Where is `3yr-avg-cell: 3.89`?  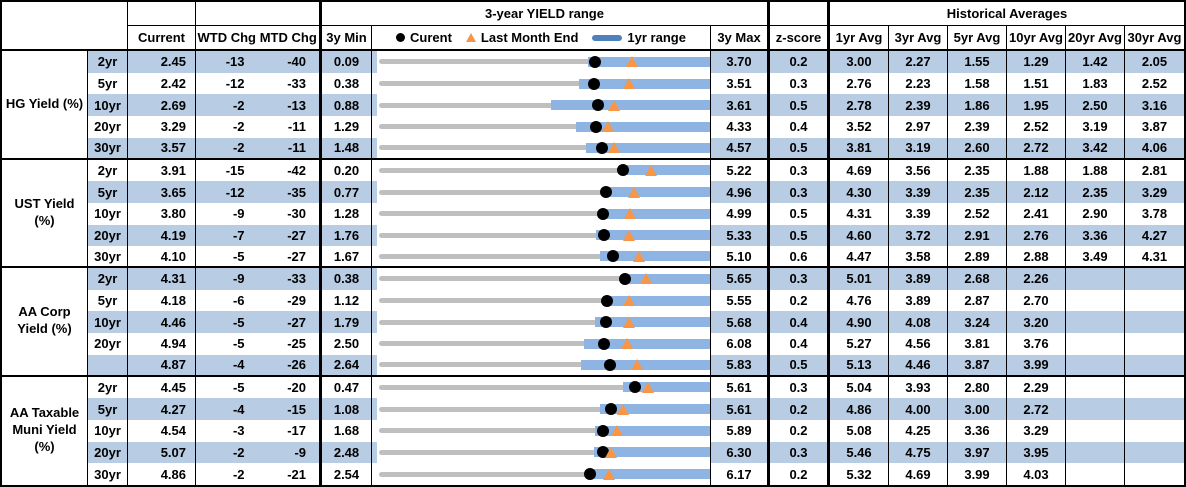
3yr-avg-cell: 3.89 is located at coordinates (918, 300).